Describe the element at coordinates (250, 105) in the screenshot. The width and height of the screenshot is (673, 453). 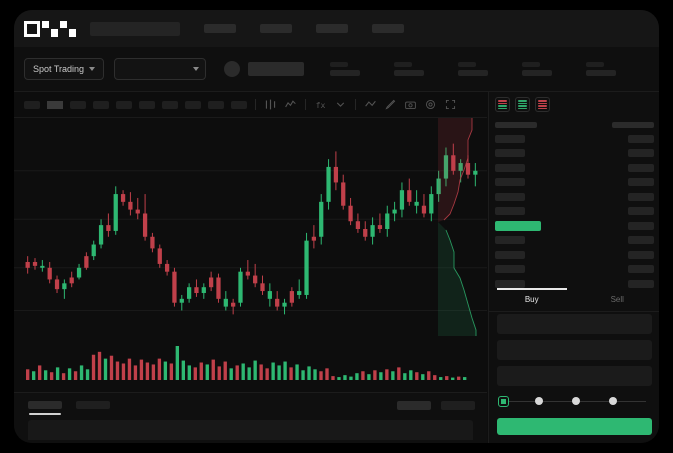
I see `chart-toolbar: fx` at that location.